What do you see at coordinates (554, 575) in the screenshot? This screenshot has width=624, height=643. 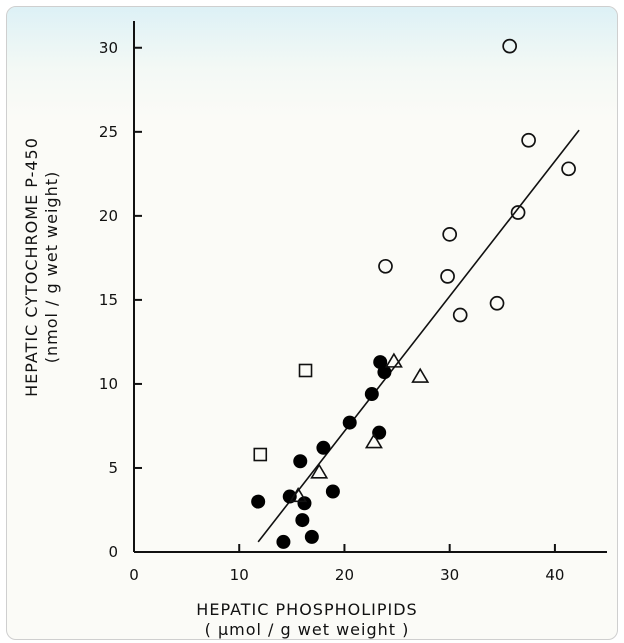 I see `x-tick-label: 40` at bounding box center [554, 575].